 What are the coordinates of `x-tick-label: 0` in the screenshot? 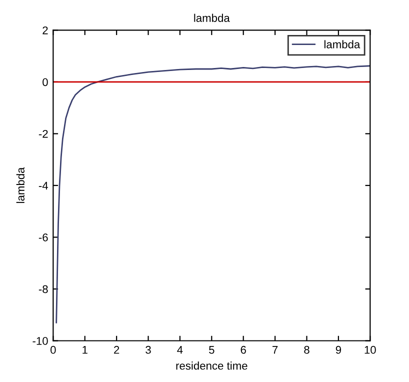 It's located at (53, 350).